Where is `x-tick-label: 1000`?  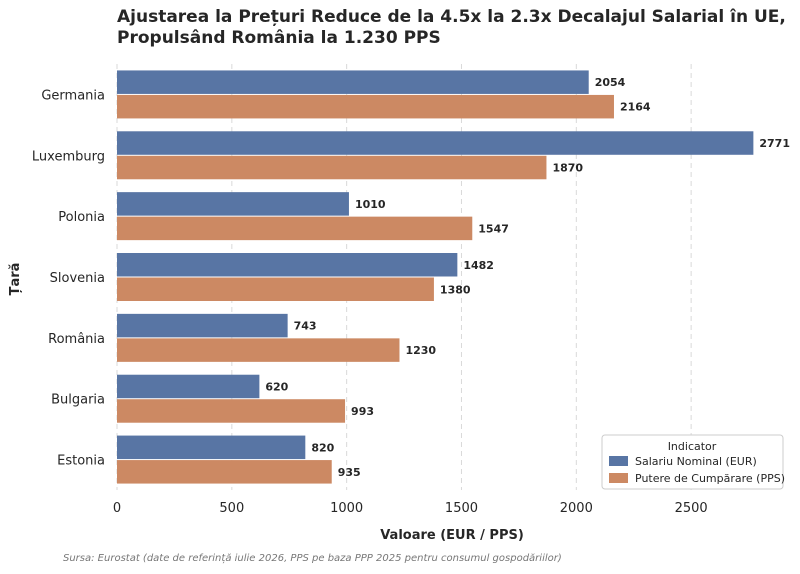 x-tick-label: 1000 is located at coordinates (346, 508).